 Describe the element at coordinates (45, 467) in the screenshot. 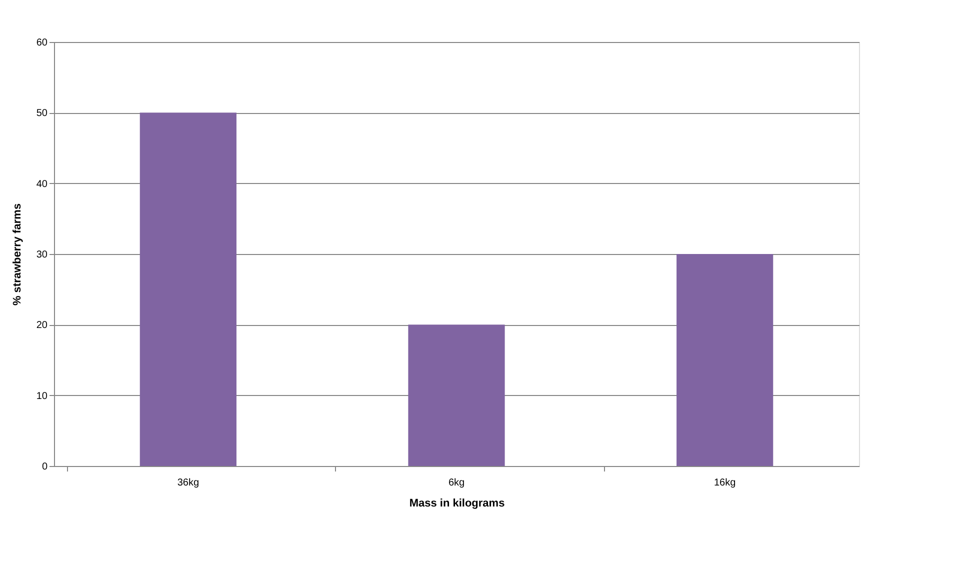

I see `y-tick-label: 0` at that location.